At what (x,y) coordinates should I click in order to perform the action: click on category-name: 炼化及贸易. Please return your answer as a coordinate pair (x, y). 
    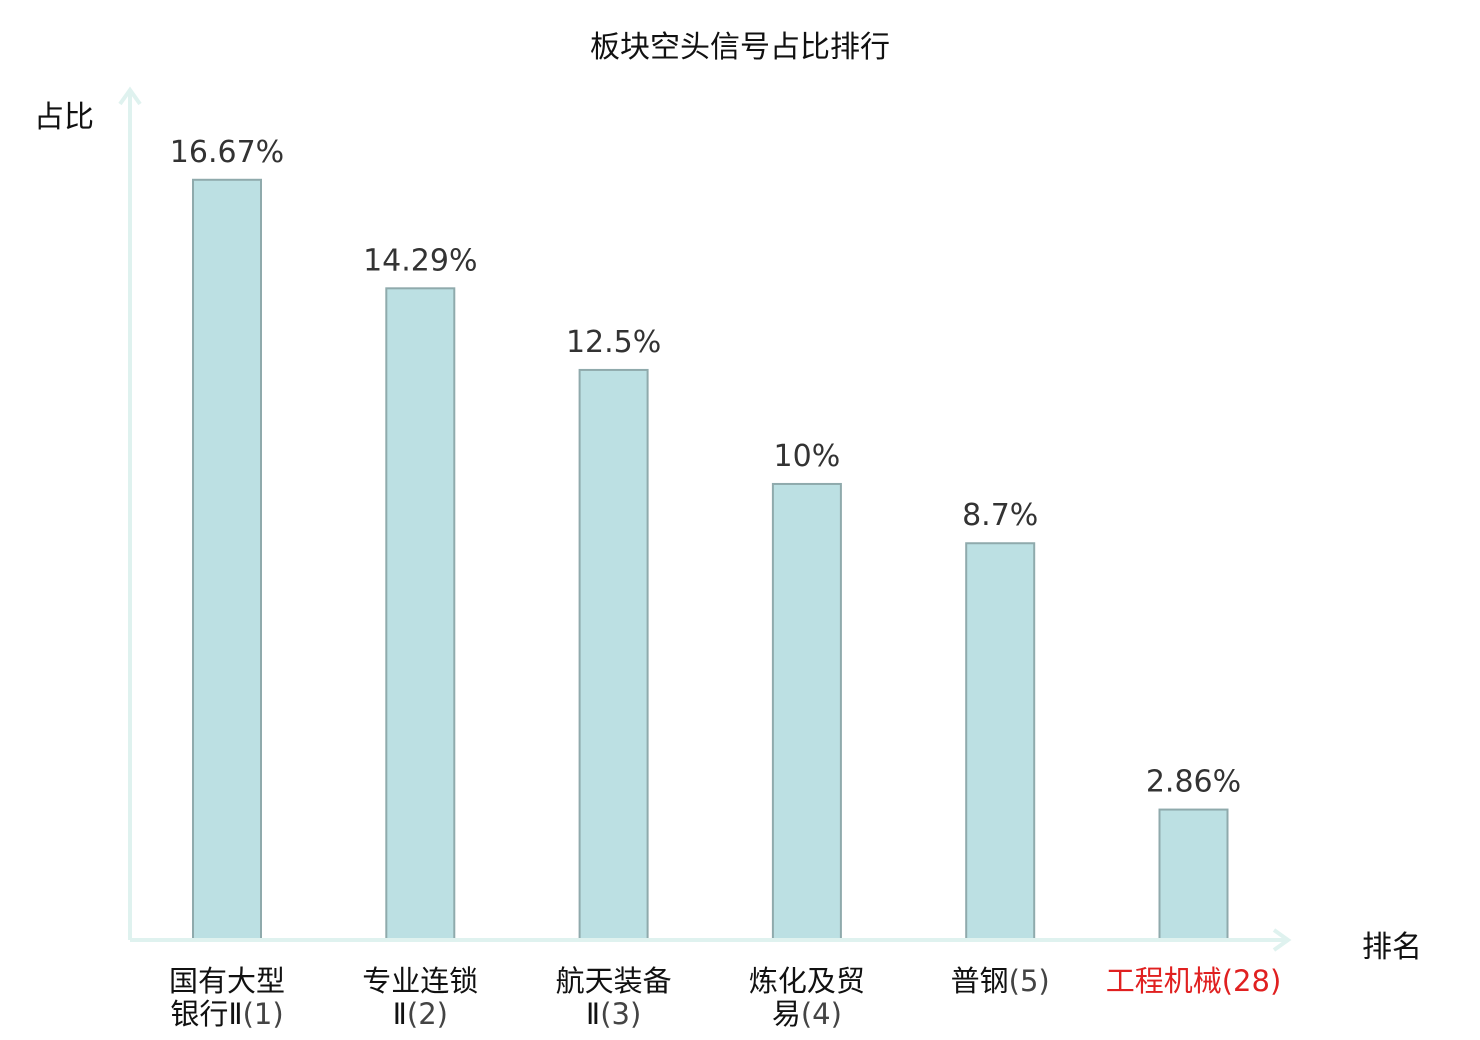
    Looking at the image, I should click on (807, 997).